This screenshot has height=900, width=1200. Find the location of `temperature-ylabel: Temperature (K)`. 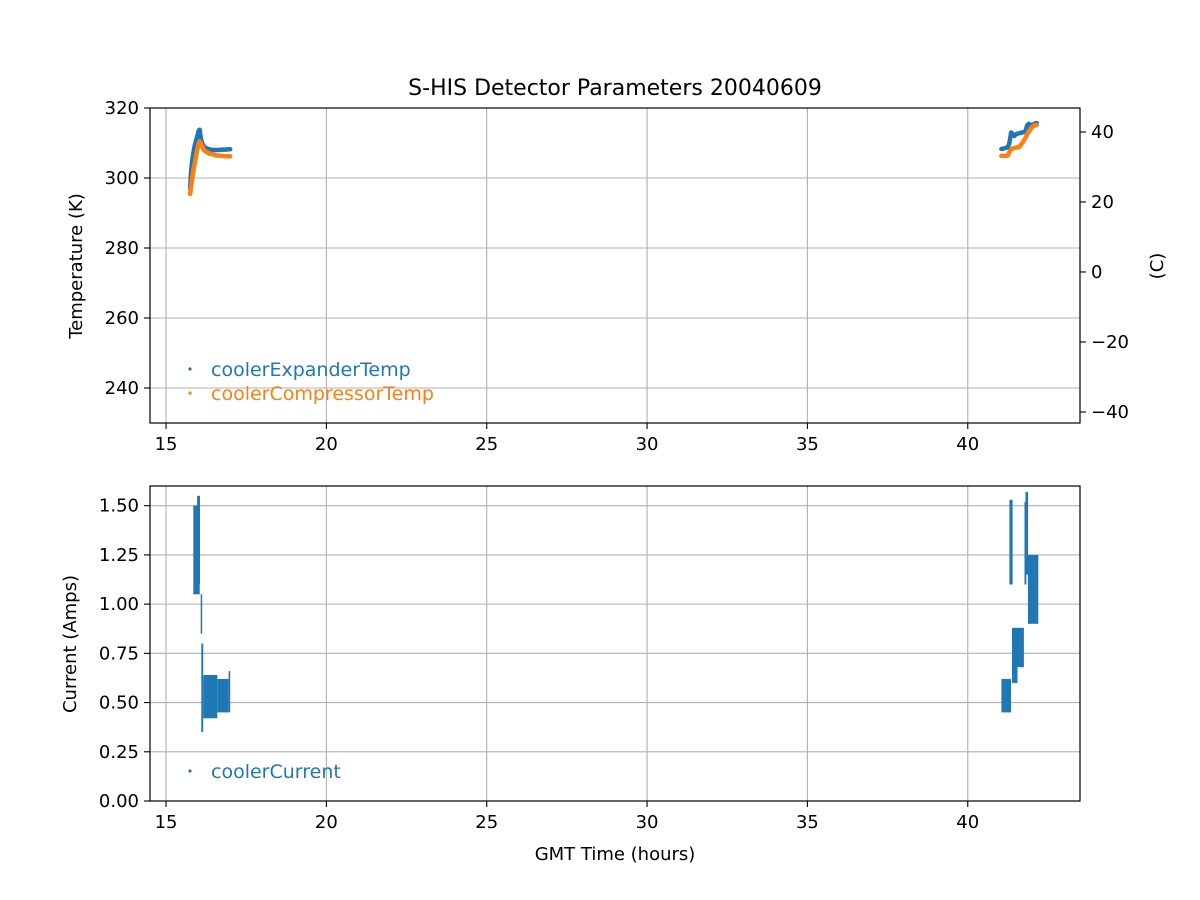

temperature-ylabel: Temperature (K) is located at coordinates (76, 266).